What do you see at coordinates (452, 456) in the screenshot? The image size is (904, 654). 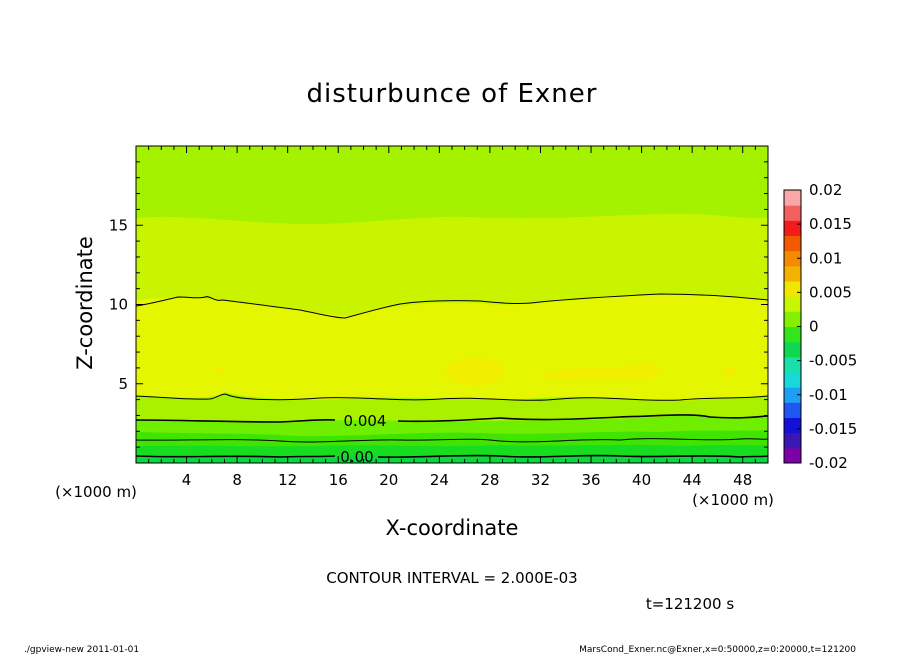 I see `contour-line-0.00` at bounding box center [452, 456].